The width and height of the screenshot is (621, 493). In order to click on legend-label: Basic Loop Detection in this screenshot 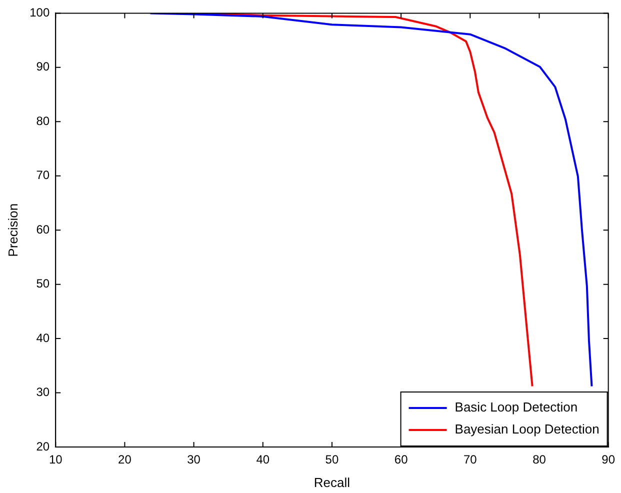, I will do `click(516, 407)`.